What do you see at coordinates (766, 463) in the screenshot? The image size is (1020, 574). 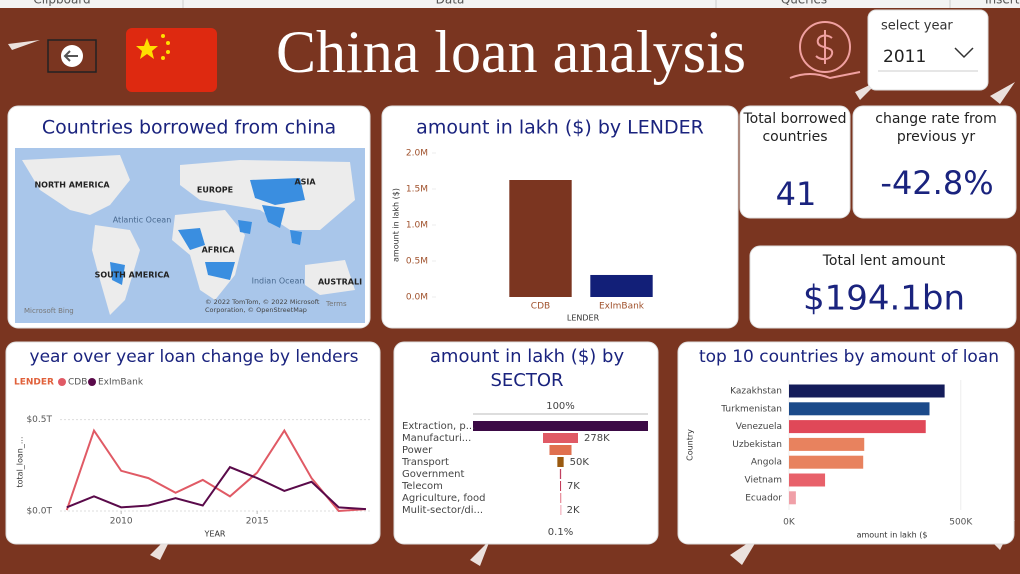 I see `y-tick-label: Angola` at bounding box center [766, 463].